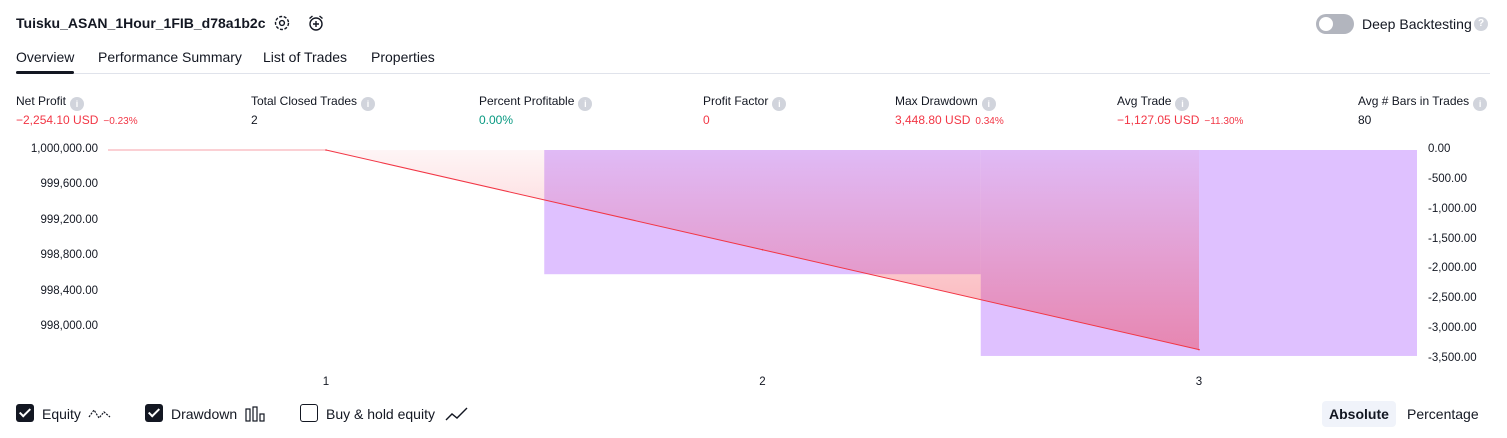 This screenshot has width=1507, height=438. Describe the element at coordinates (141, 23) in the screenshot. I see `strategy-title: Tuisku_ASAN_1Hour_1FIB_d78a1b2c` at that location.